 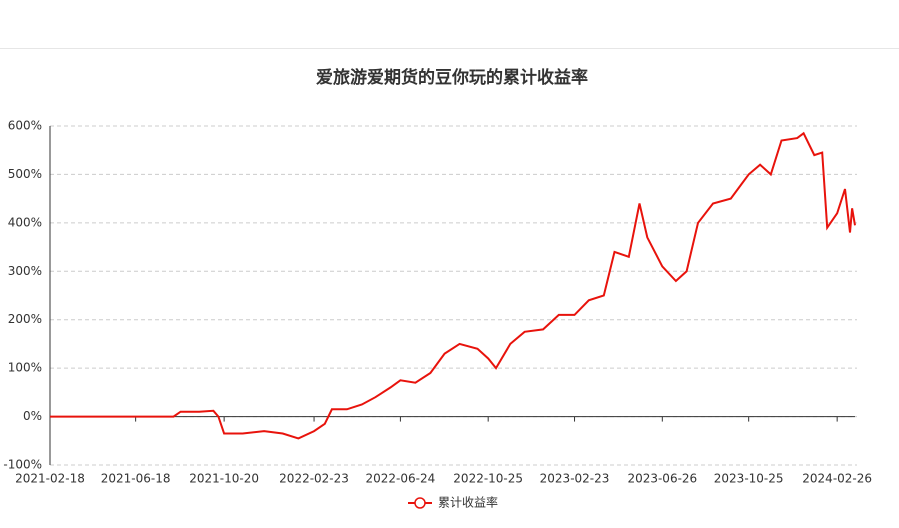 What do you see at coordinates (25, 368) in the screenshot?
I see `y-tick-label: 100%` at bounding box center [25, 368].